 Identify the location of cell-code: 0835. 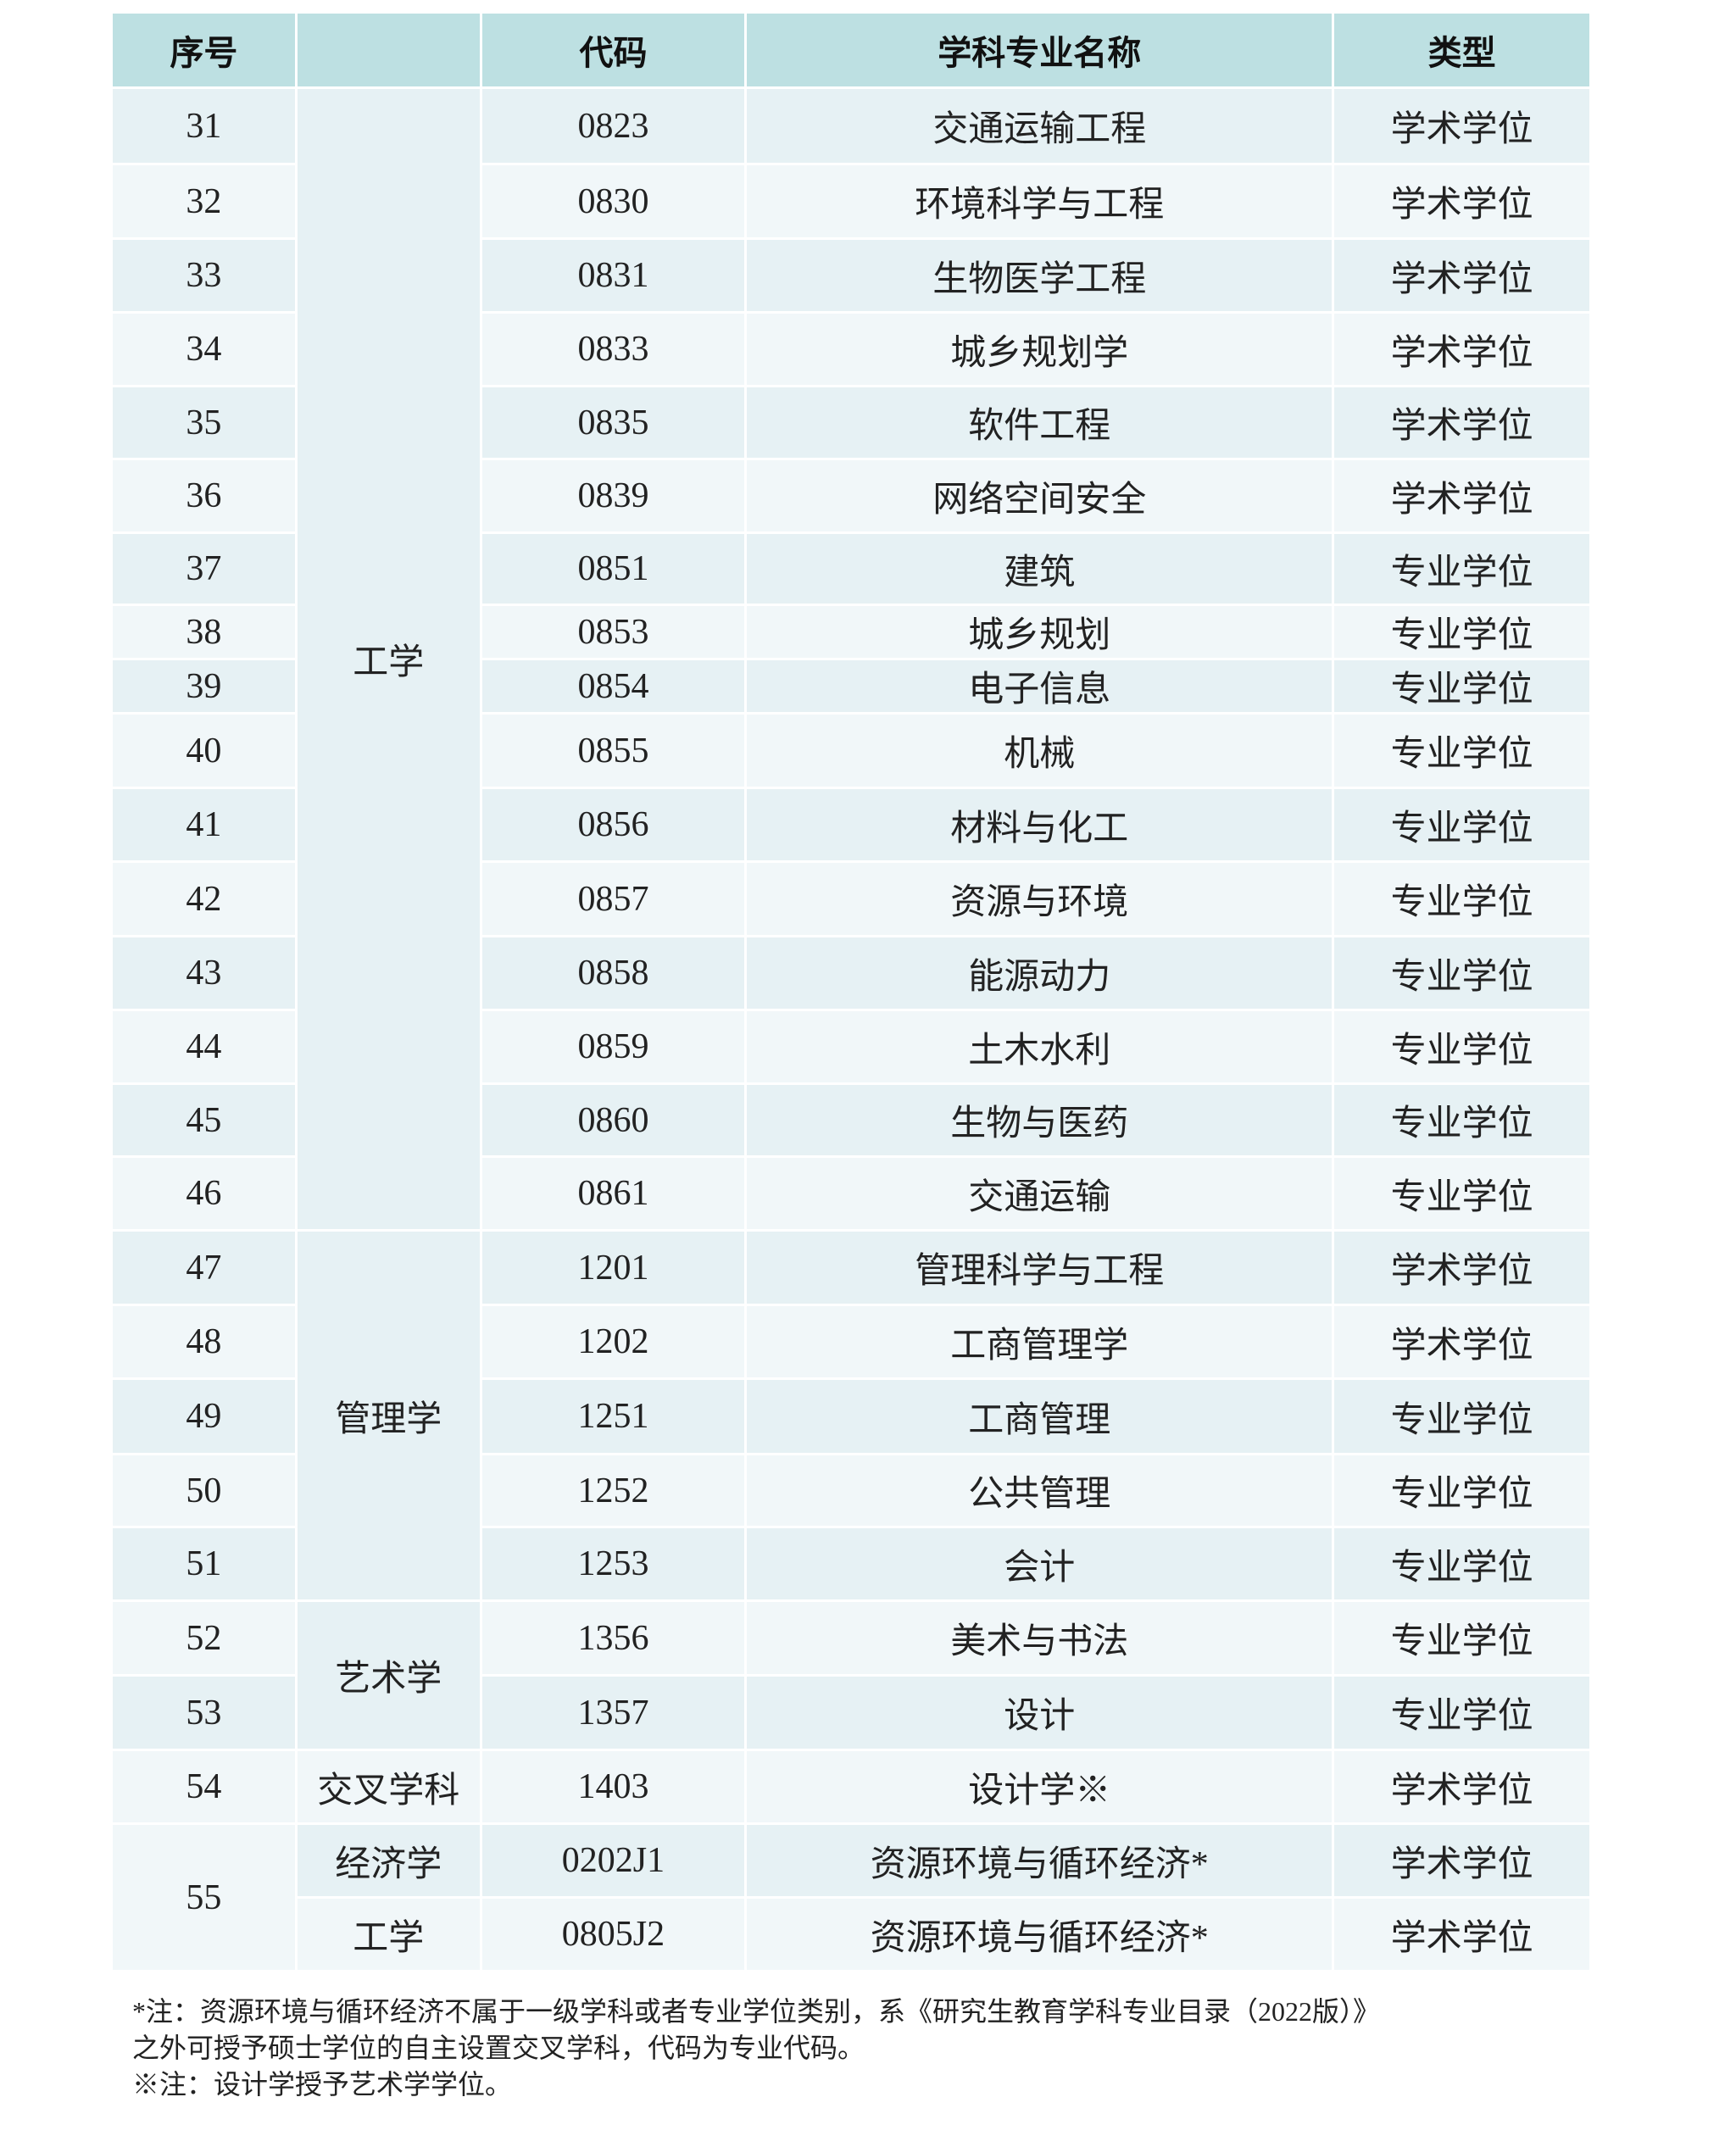
(613, 422).